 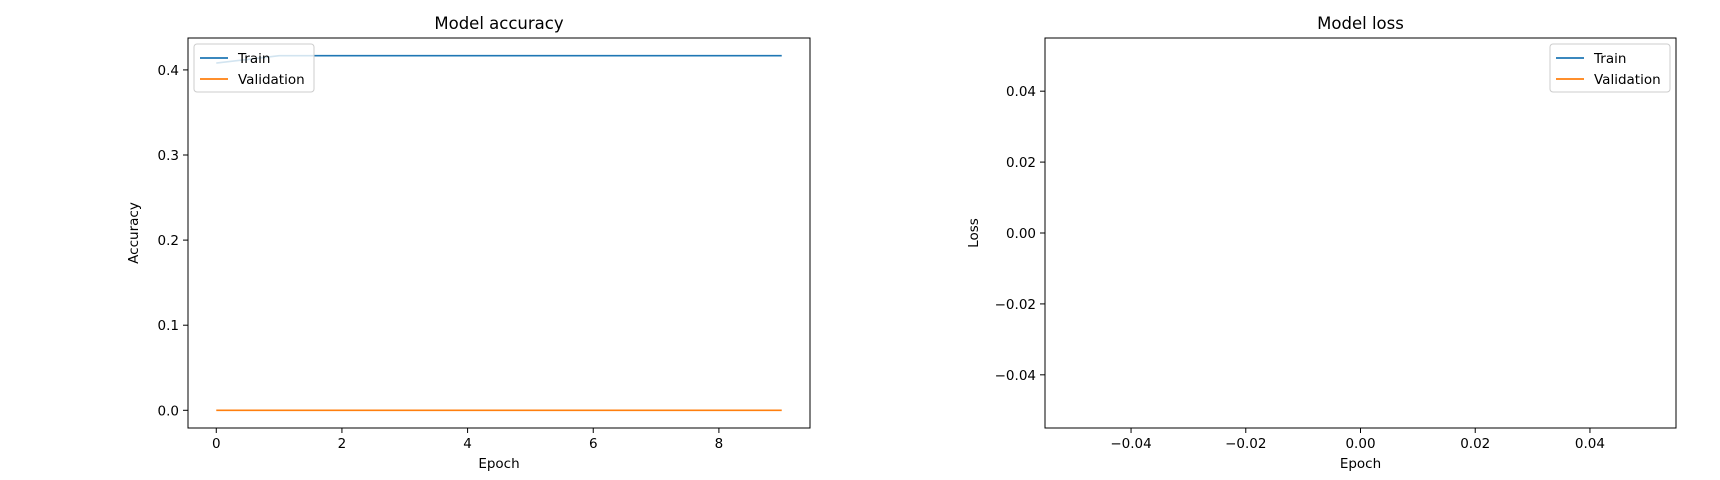 I want to click on y-tick-label: 0.1, so click(x=168, y=326).